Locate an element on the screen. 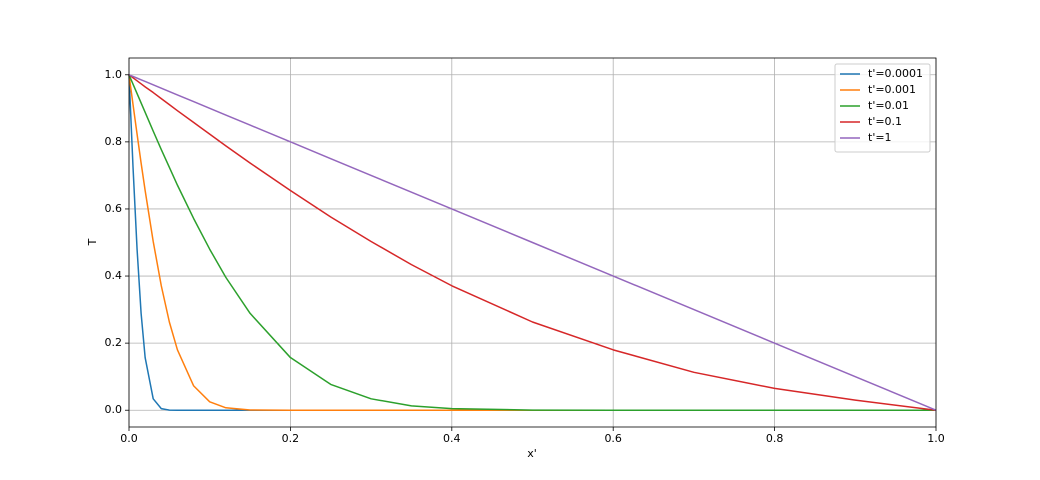 This screenshot has width=1040, height=480. legend: t'=0.0001 t'=0.001 t'=0.01 t'=0.1 t'=1 is located at coordinates (882, 108).